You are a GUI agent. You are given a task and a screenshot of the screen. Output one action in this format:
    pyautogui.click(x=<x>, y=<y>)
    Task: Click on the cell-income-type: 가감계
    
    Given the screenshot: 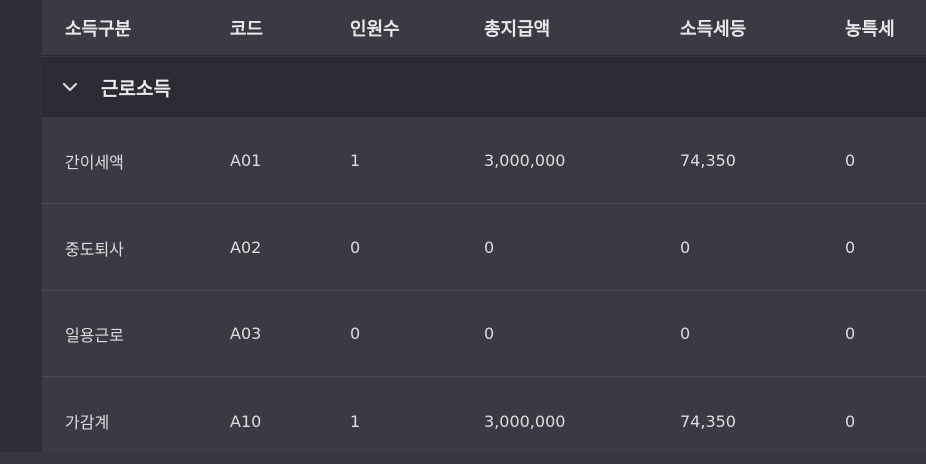 What is the action you would take?
    pyautogui.click(x=87, y=422)
    